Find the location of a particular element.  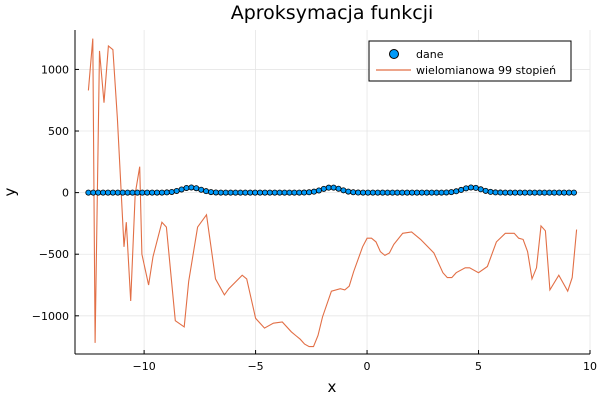

x-tick-label: 10 is located at coordinates (590, 366).